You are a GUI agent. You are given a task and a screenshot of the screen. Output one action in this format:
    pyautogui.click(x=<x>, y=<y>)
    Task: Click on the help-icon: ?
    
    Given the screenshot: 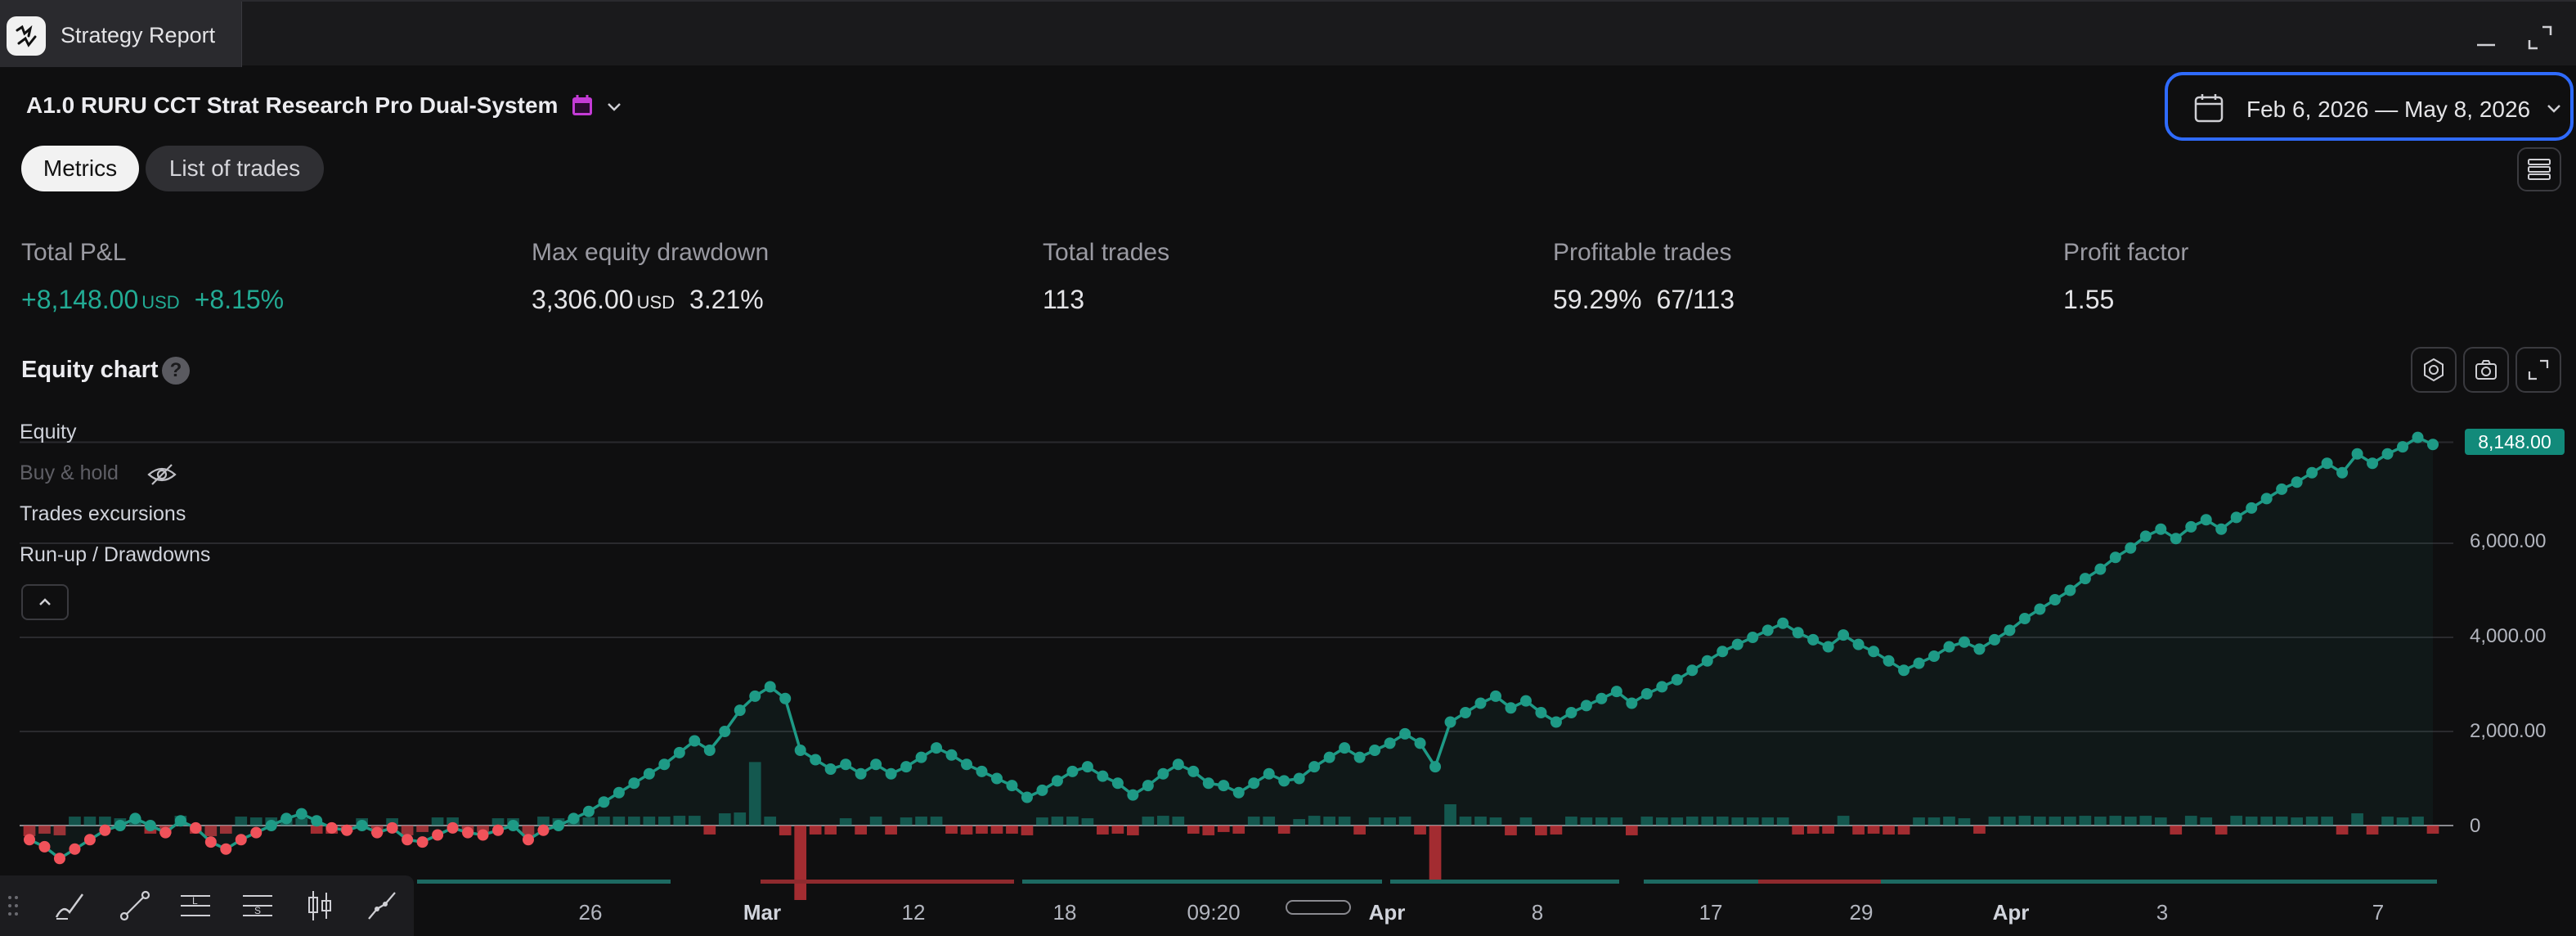 What is the action you would take?
    pyautogui.click(x=176, y=371)
    